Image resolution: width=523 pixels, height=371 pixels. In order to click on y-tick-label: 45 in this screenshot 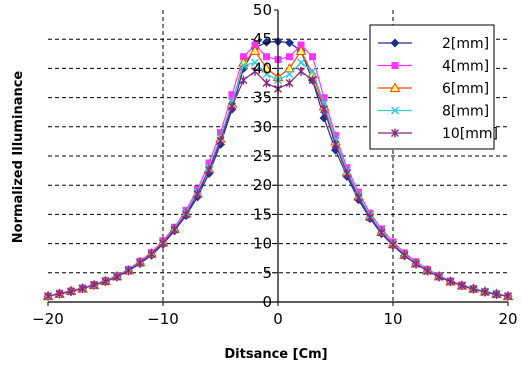, I will do `click(262, 39)`.